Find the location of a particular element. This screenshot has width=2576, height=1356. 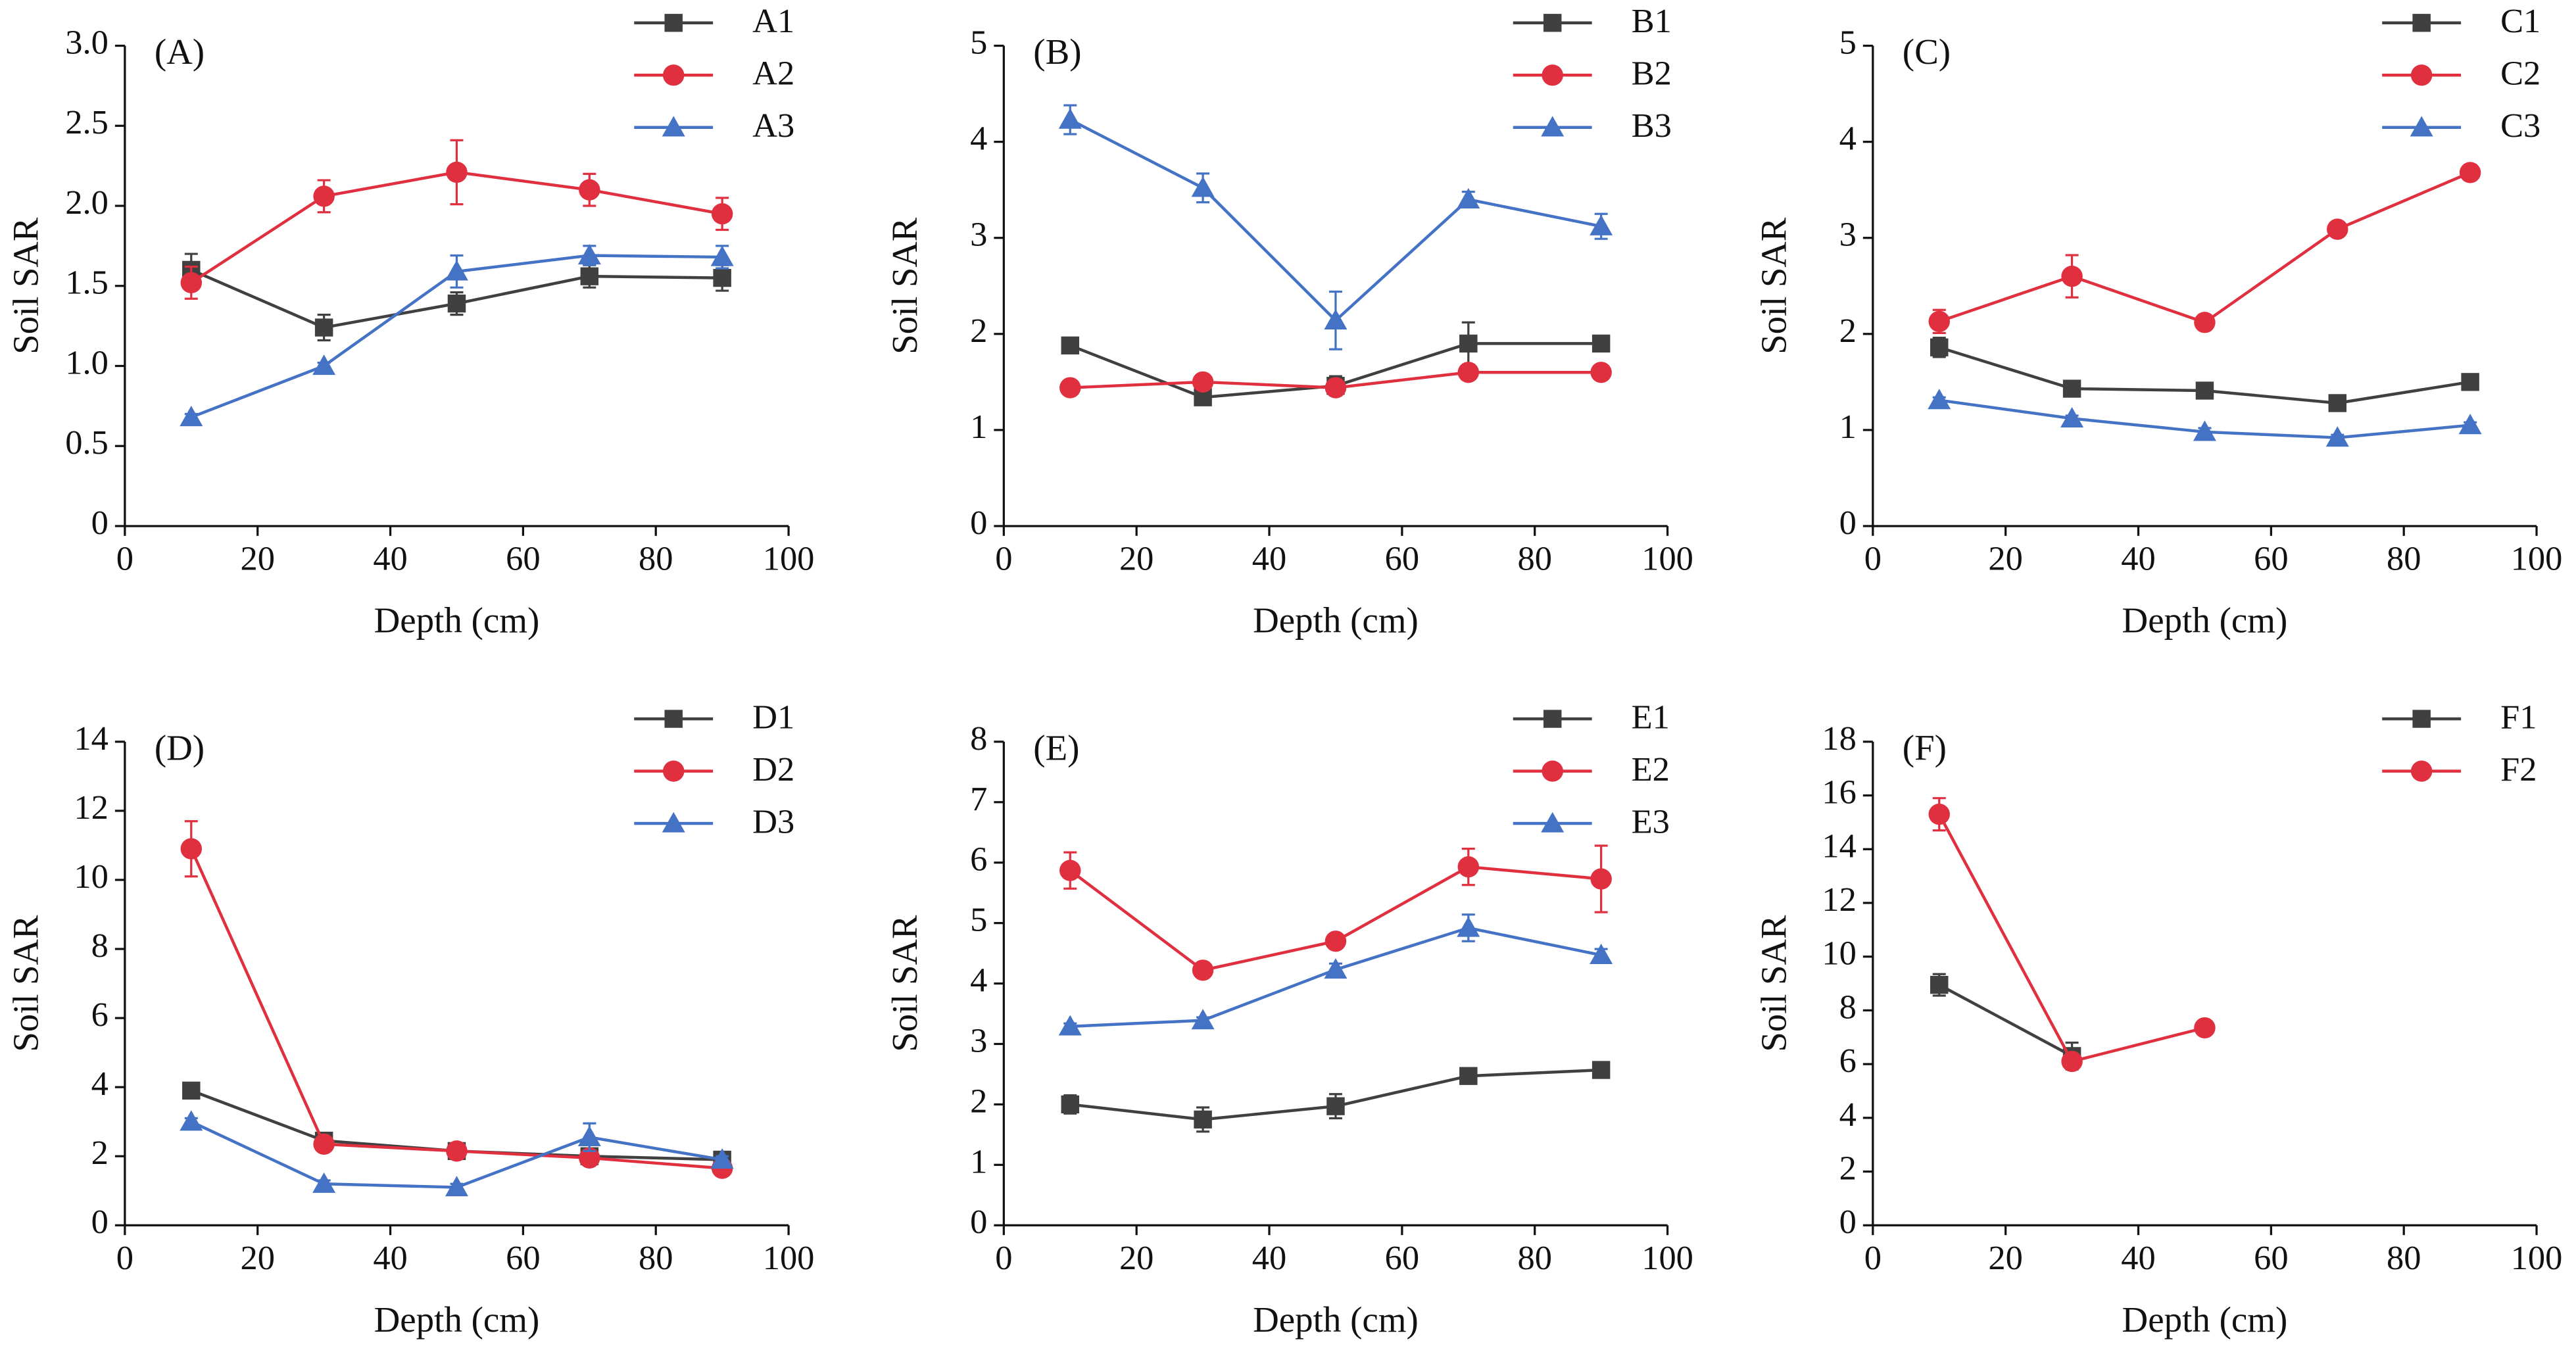

y-tick-label: 0 is located at coordinates (1848, 1222).